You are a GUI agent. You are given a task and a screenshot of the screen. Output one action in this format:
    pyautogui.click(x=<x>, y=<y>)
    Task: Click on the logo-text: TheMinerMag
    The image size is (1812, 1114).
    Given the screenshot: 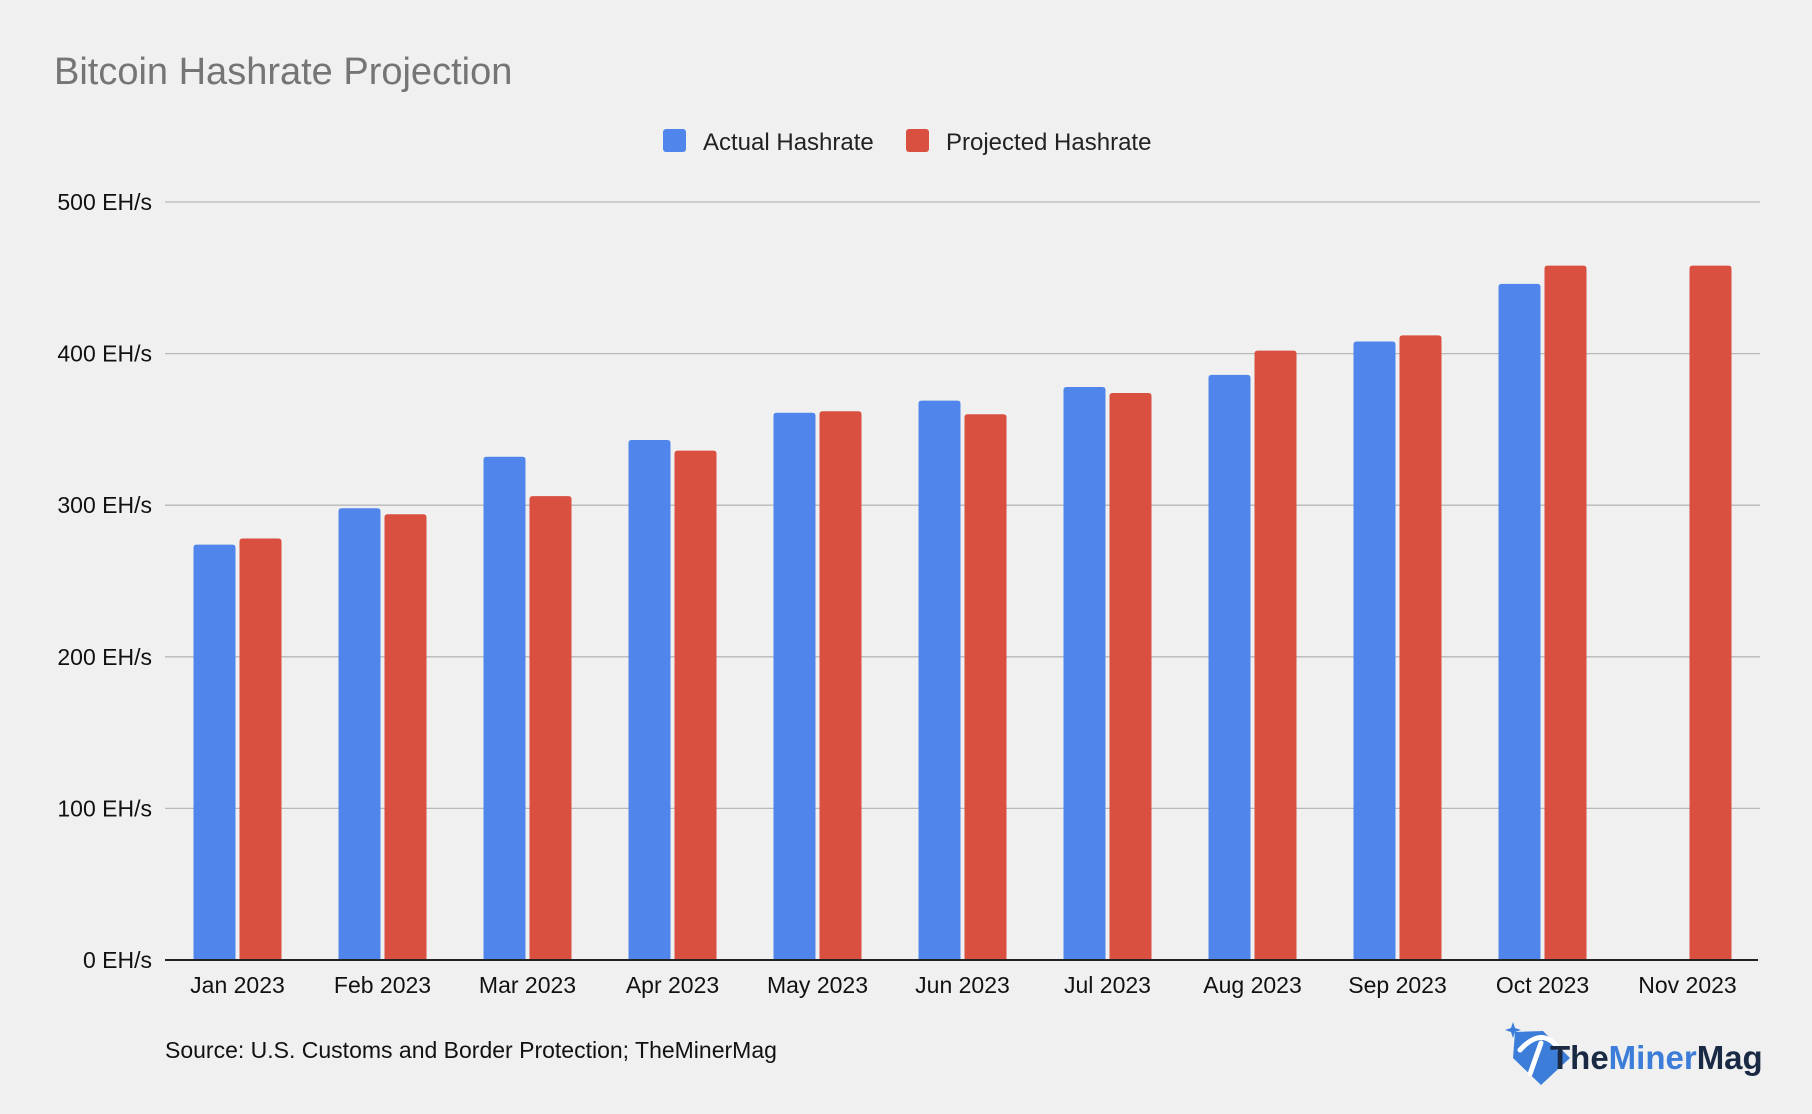 What is the action you would take?
    pyautogui.click(x=1656, y=1057)
    